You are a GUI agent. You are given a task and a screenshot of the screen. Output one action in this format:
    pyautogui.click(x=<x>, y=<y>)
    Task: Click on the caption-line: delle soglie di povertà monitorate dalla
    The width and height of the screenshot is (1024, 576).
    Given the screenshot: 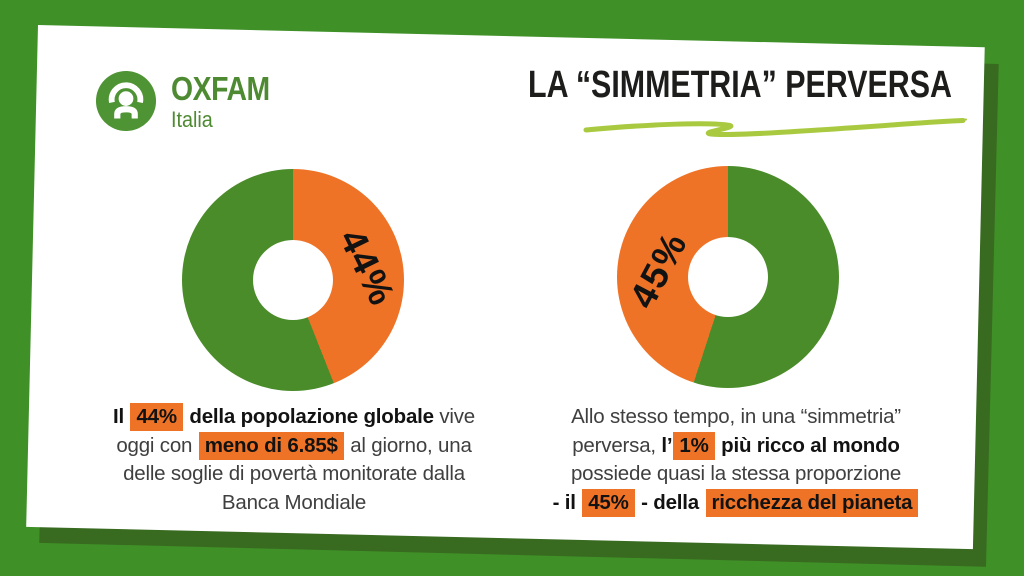 What is the action you would take?
    pyautogui.click(x=294, y=474)
    